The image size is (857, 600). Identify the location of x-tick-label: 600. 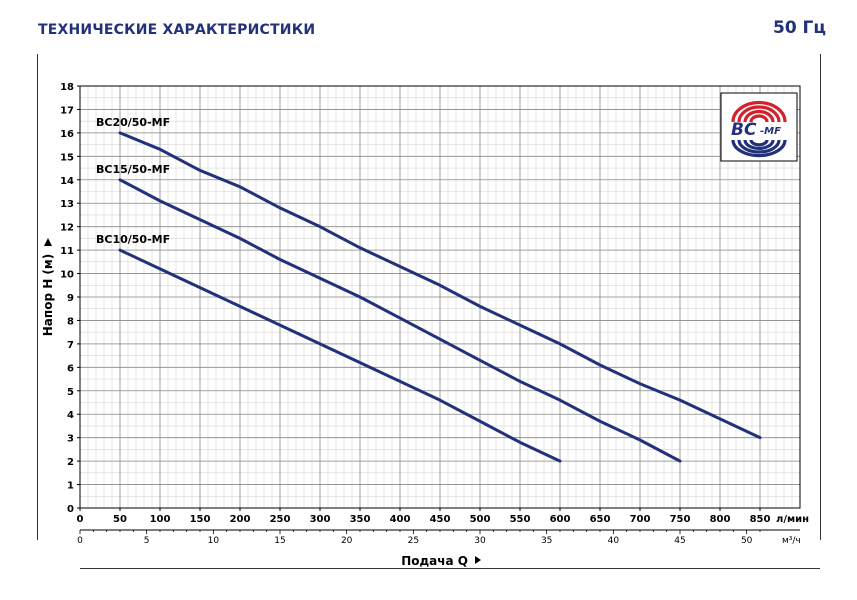
(560, 519).